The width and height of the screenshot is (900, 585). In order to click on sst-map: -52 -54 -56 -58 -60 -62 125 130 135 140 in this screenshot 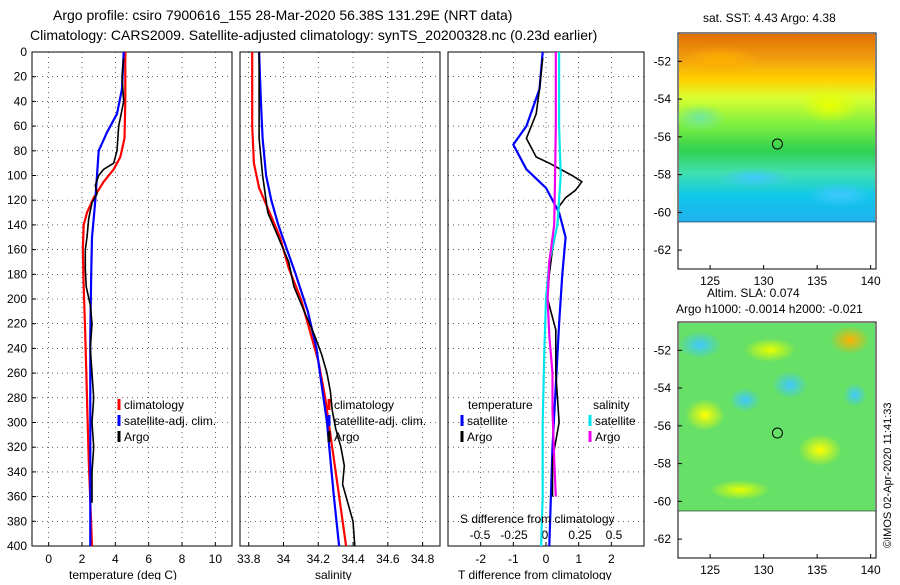, I will do `click(767, 160)`.